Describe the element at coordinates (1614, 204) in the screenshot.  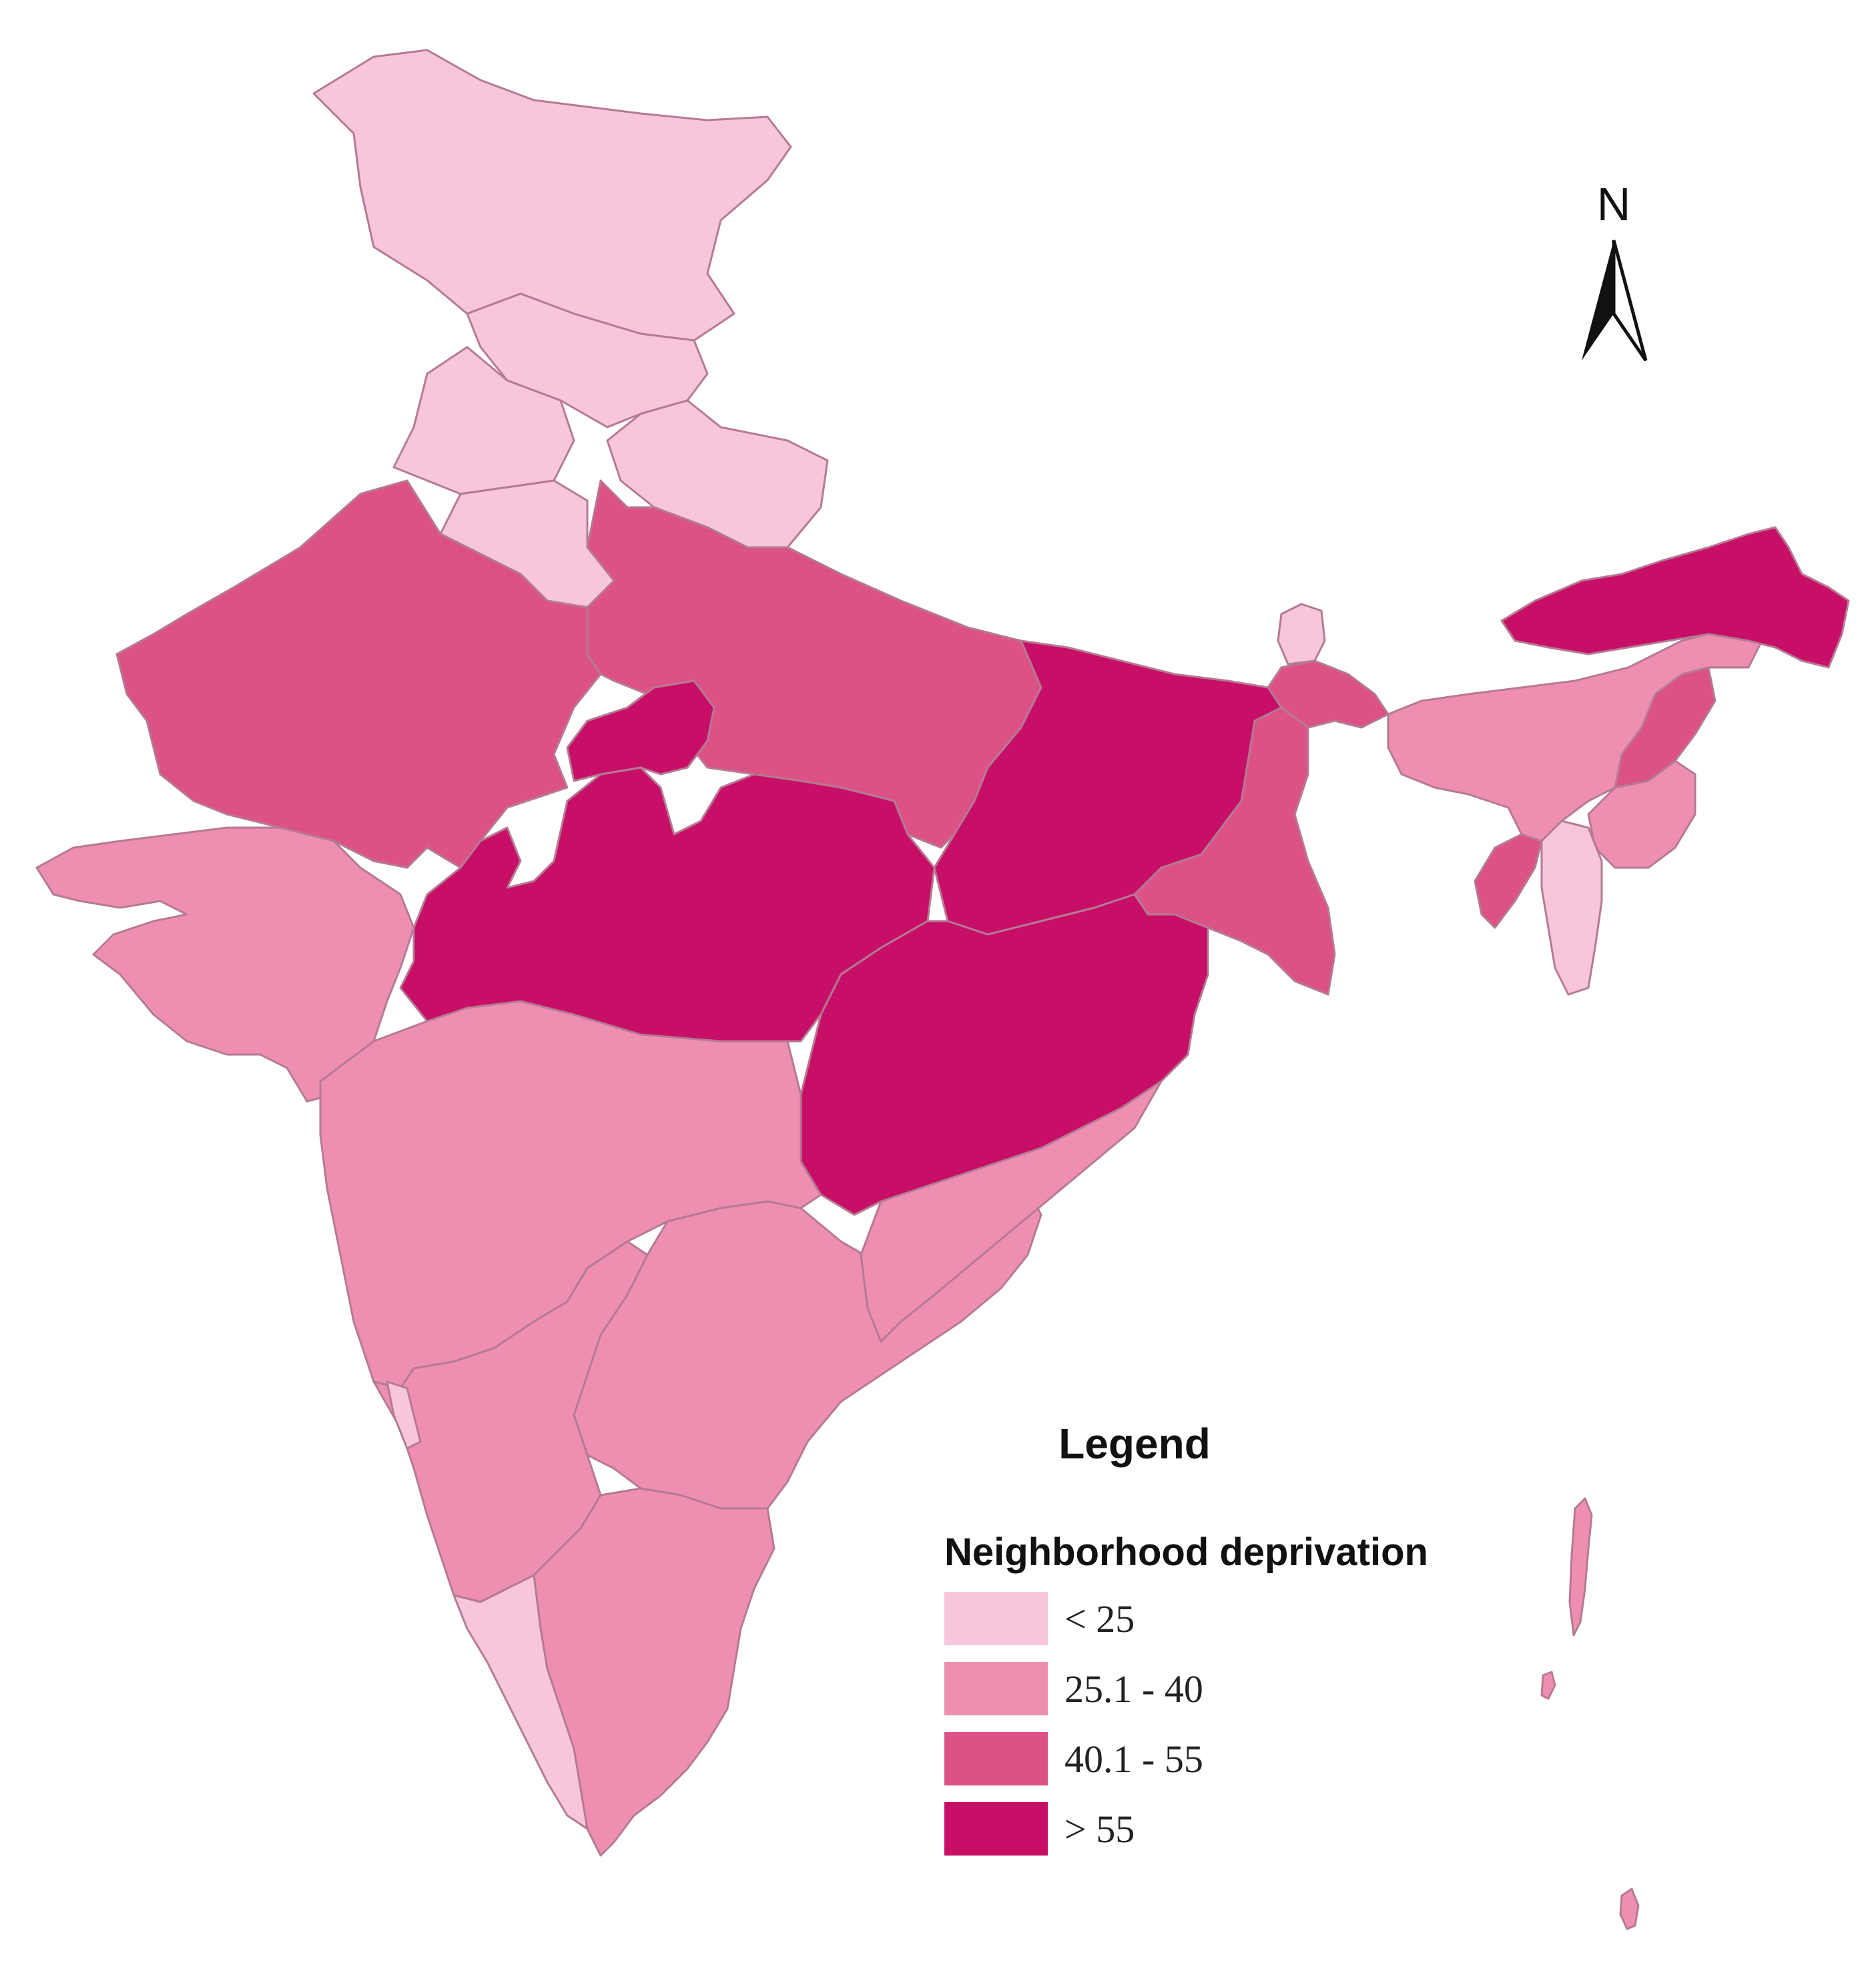
I see `north-label: N` at that location.